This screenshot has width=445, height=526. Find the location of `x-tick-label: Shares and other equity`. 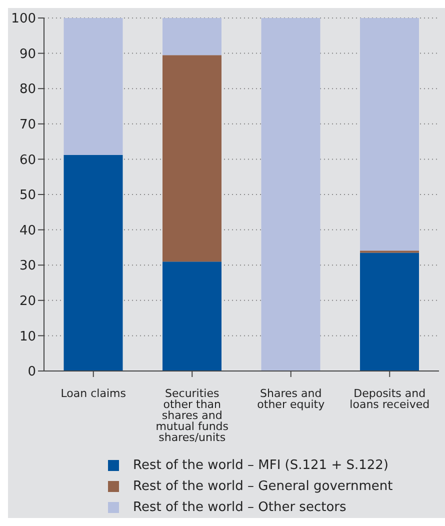

x-tick-label: Shares and other equity is located at coordinates (291, 398).